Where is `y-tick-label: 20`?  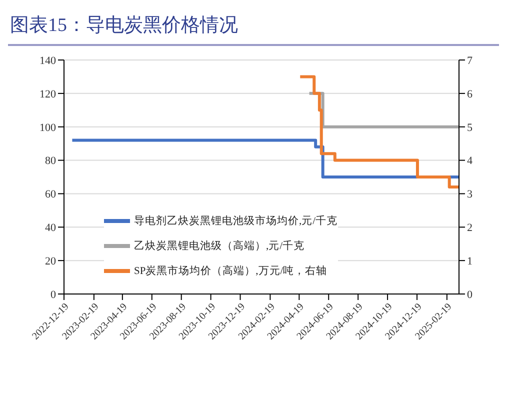
y-tick-label: 20 is located at coordinates (50, 261).